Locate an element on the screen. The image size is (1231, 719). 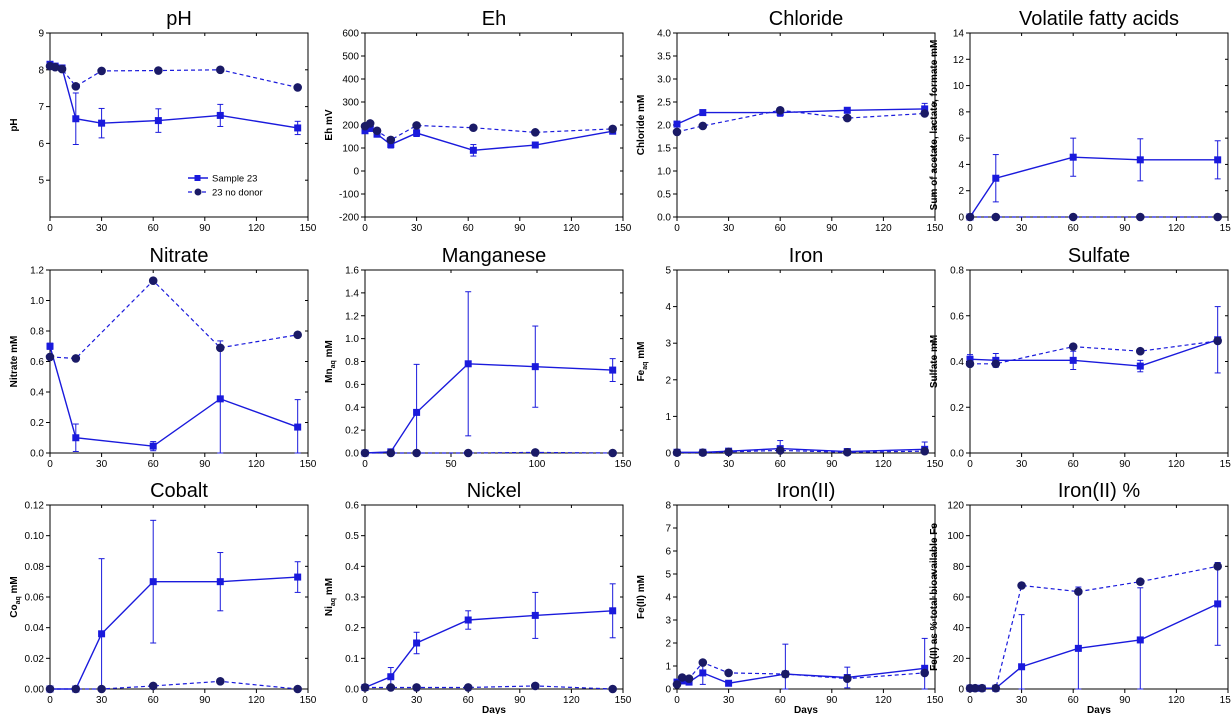
y-tick-label: 0.10 is located at coordinates (35, 536).